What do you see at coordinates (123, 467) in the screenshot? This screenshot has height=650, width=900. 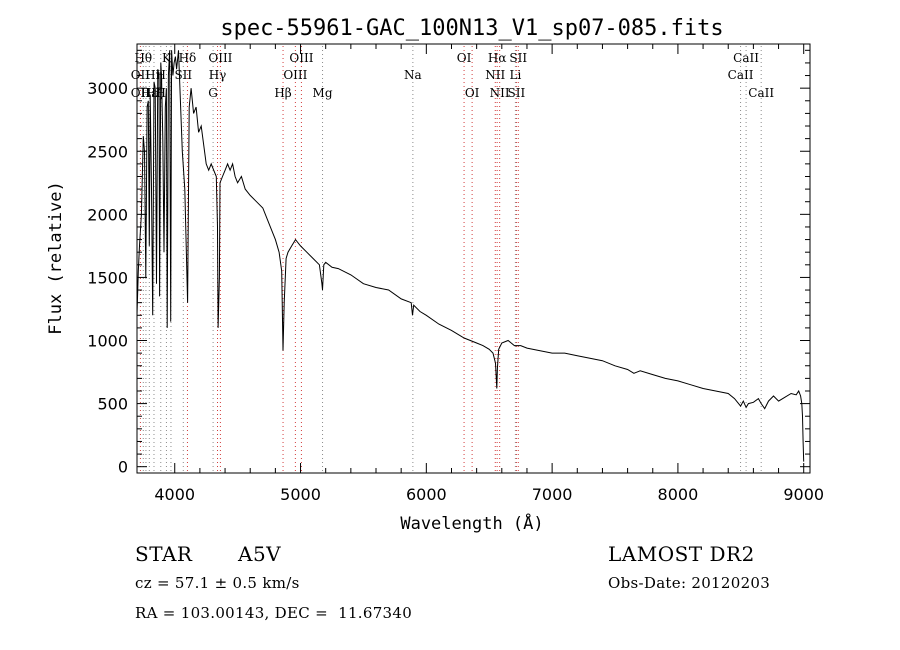 I see `y-tick-label: 0` at bounding box center [123, 467].